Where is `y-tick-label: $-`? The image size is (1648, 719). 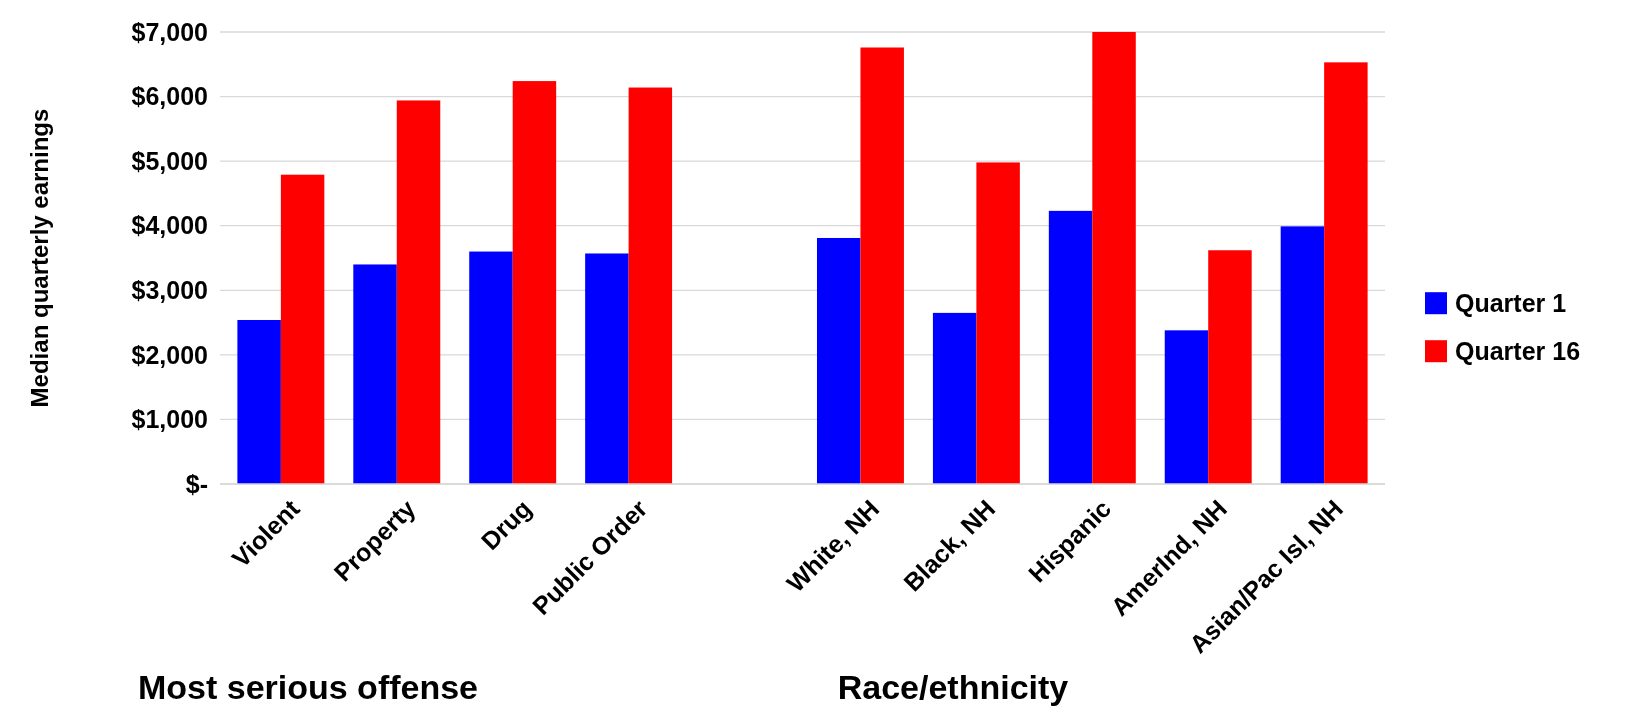
y-tick-label: $- is located at coordinates (196, 483).